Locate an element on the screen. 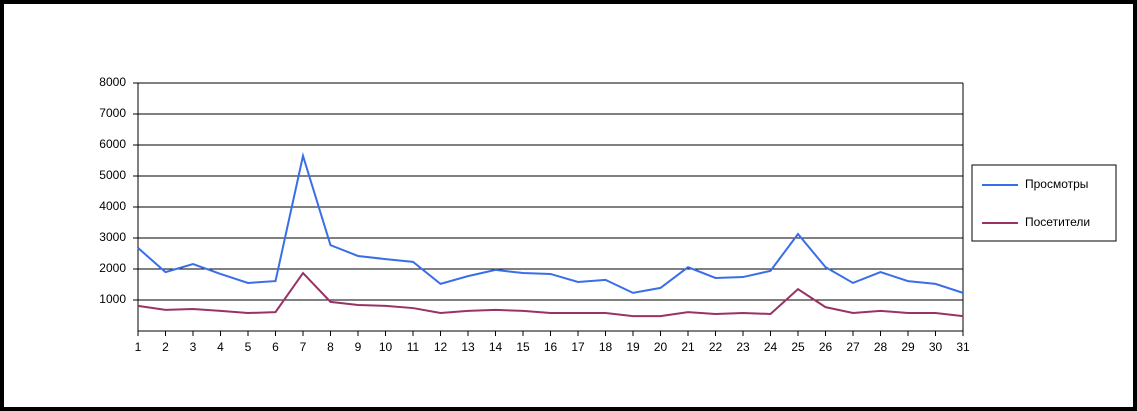 This screenshot has height=411, width=1137. y-tick-label: 4000 is located at coordinates (112, 206).